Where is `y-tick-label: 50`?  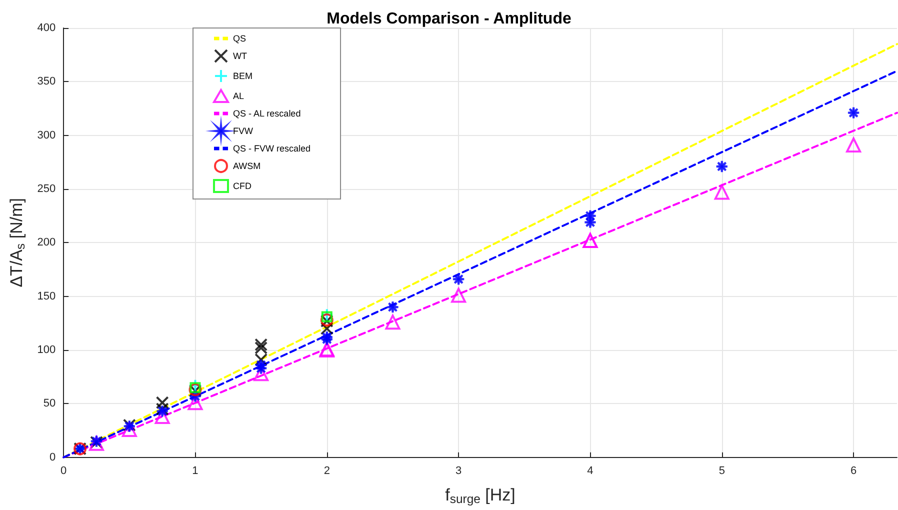 y-tick-label: 50 is located at coordinates (49, 404).